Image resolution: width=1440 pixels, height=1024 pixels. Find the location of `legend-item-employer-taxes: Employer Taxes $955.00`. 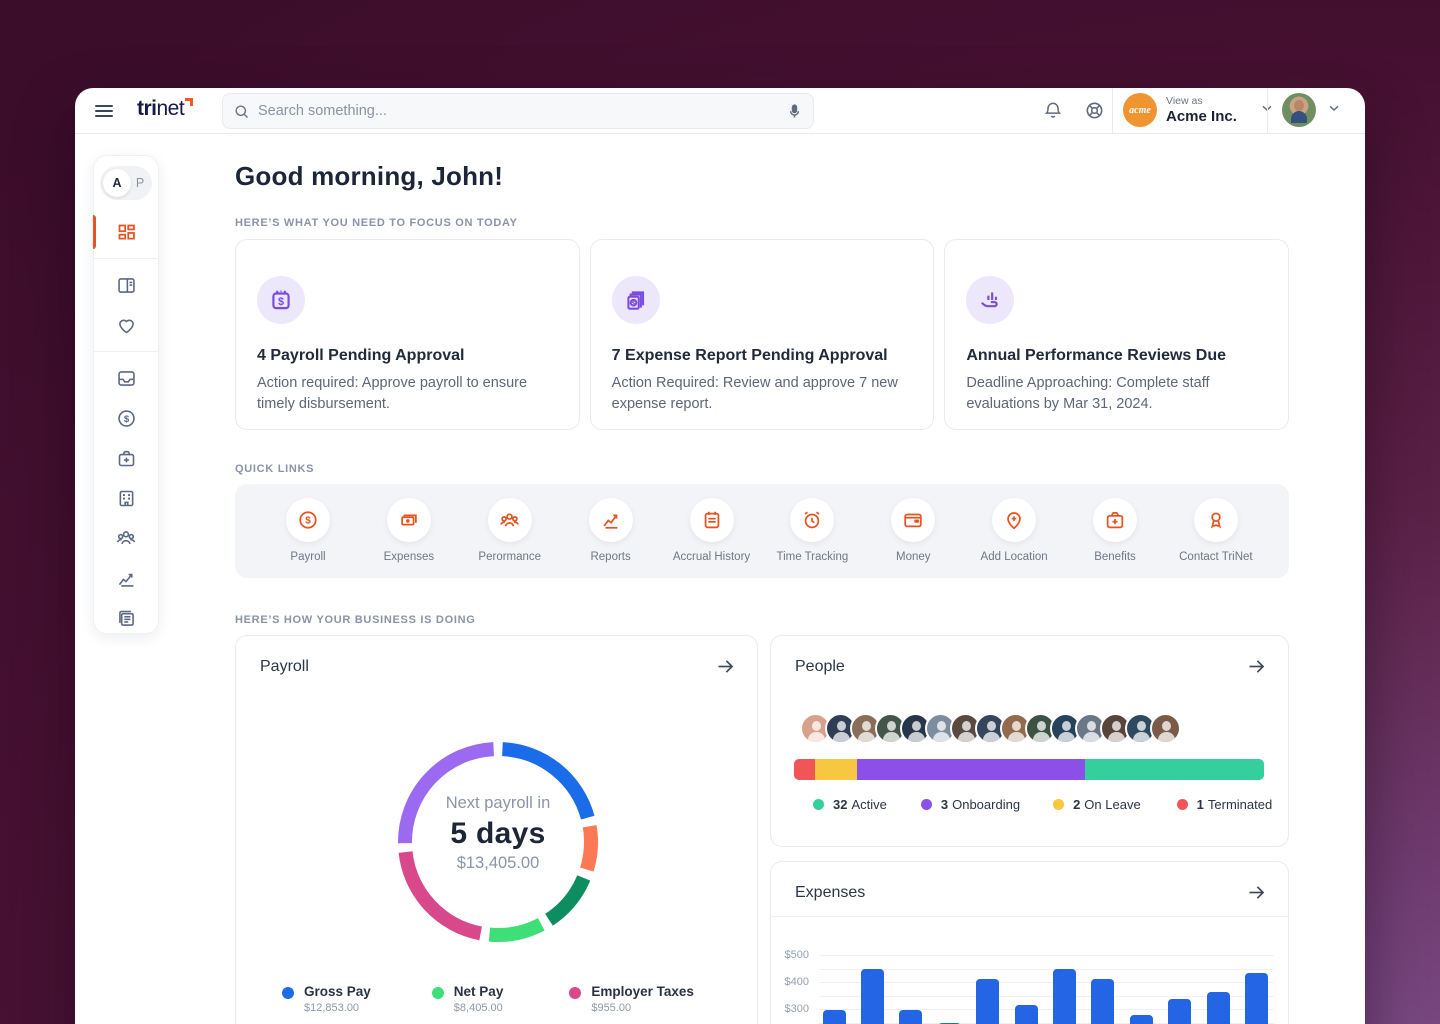

legend-item-employer-taxes: Employer Taxes $955.00 is located at coordinates (631, 999).